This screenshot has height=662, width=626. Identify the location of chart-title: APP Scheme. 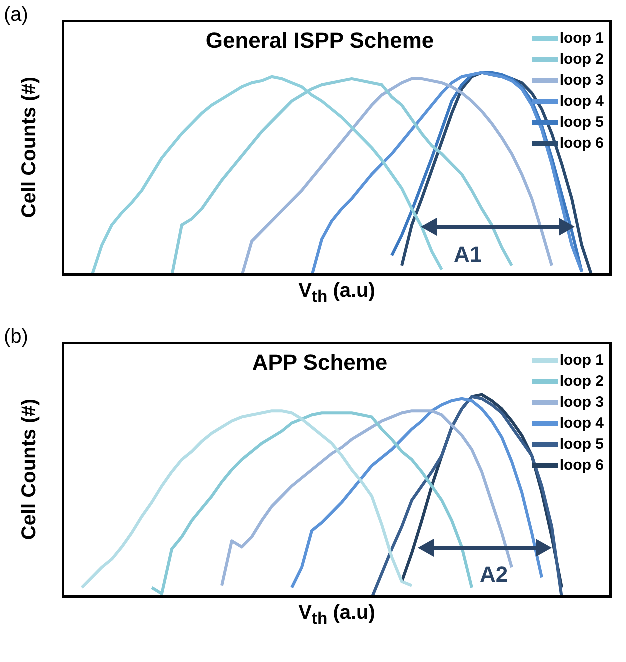
(320, 362).